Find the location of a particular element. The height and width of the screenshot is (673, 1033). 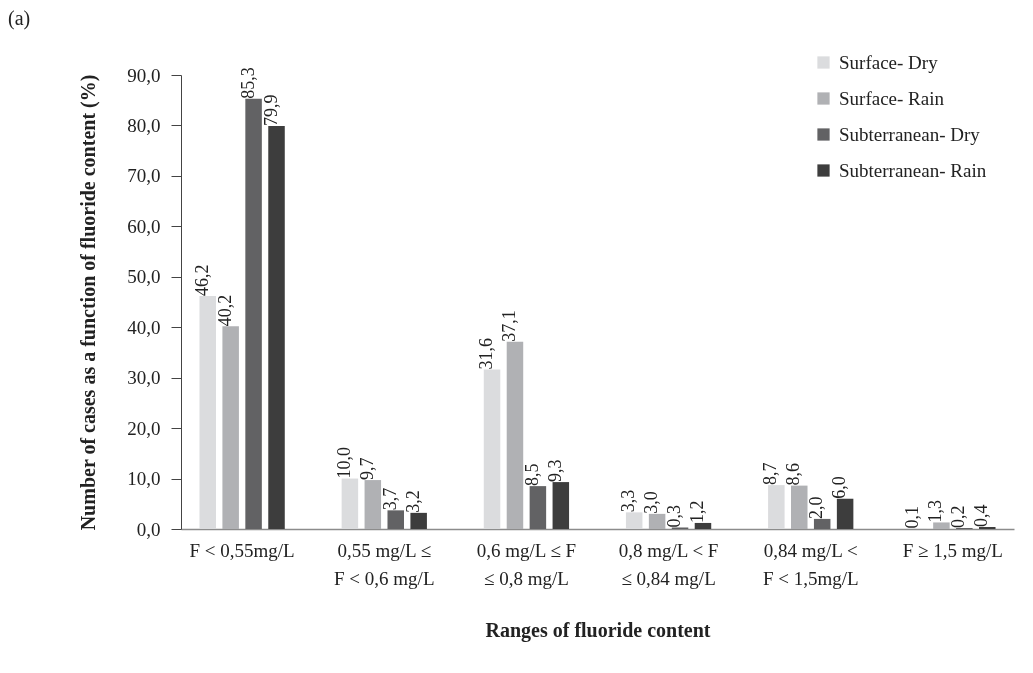

data-label: 9,7 is located at coordinates (366, 469).